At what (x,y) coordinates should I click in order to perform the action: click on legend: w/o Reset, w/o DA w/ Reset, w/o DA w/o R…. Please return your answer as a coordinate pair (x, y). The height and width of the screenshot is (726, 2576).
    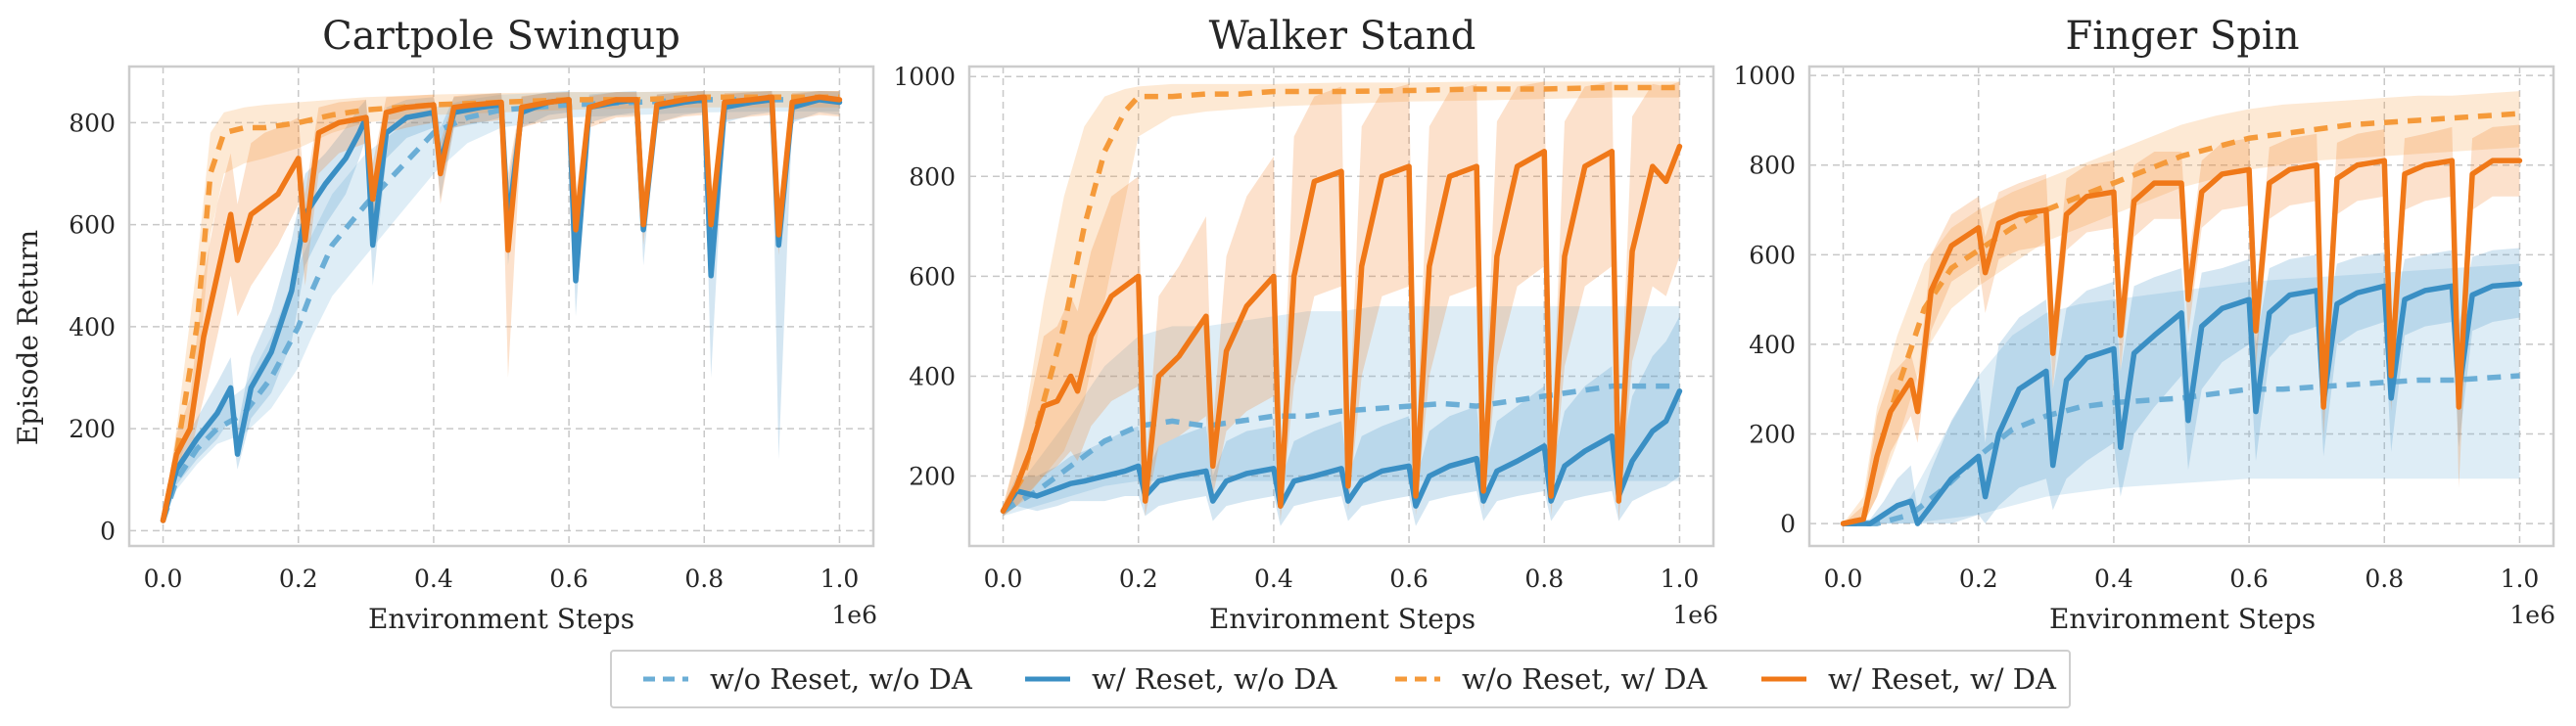
    Looking at the image, I should click on (1340, 679).